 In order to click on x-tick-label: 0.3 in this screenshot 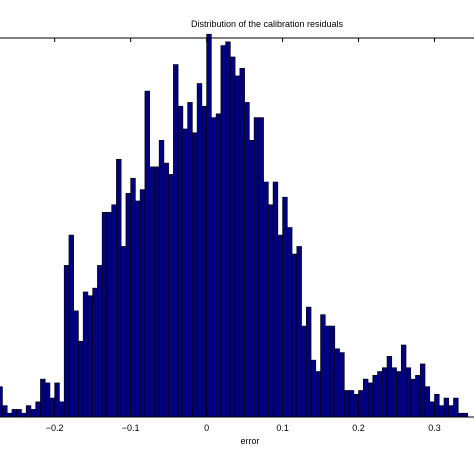, I will do `click(434, 428)`.